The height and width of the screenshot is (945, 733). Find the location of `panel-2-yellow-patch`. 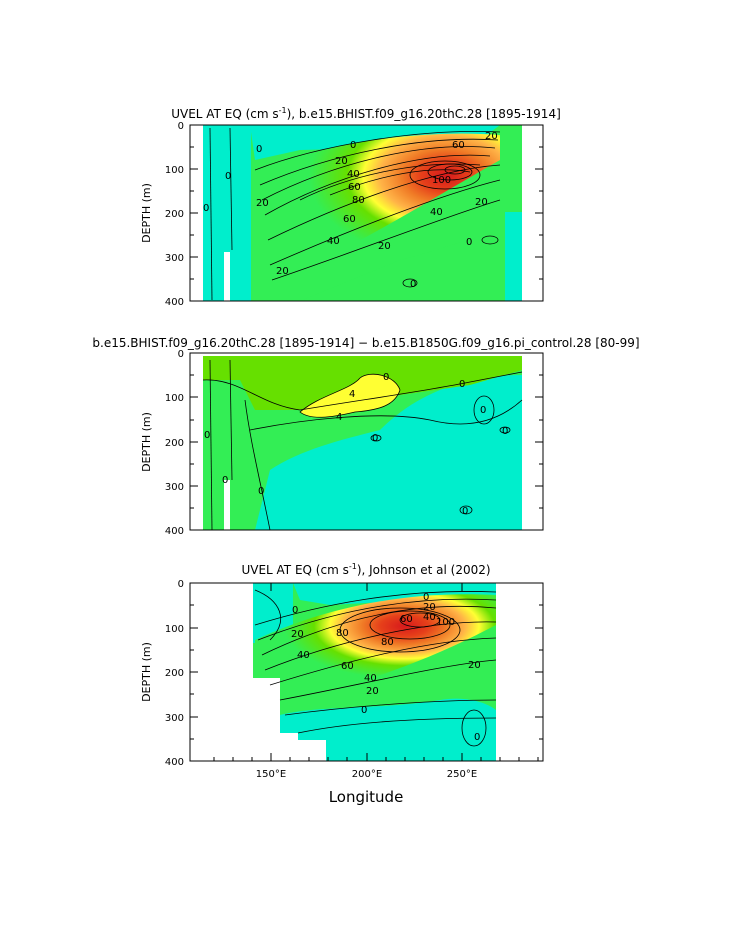

panel-2-yellow-patch is located at coordinates (350, 396).